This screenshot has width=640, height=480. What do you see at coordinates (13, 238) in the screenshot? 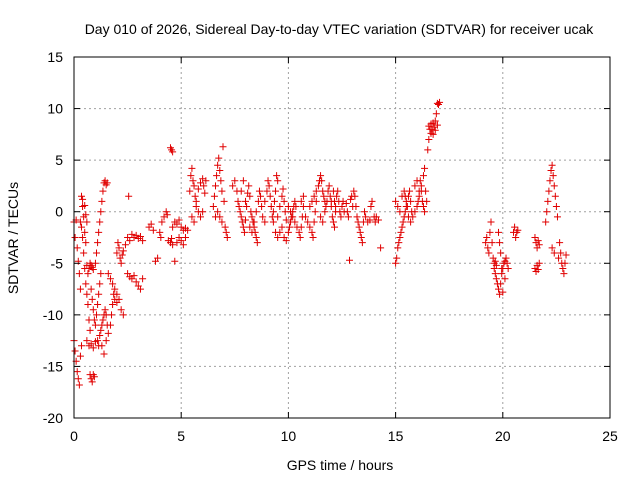
I see `y-axis-title: SDTVAR / TECUs` at bounding box center [13, 238].